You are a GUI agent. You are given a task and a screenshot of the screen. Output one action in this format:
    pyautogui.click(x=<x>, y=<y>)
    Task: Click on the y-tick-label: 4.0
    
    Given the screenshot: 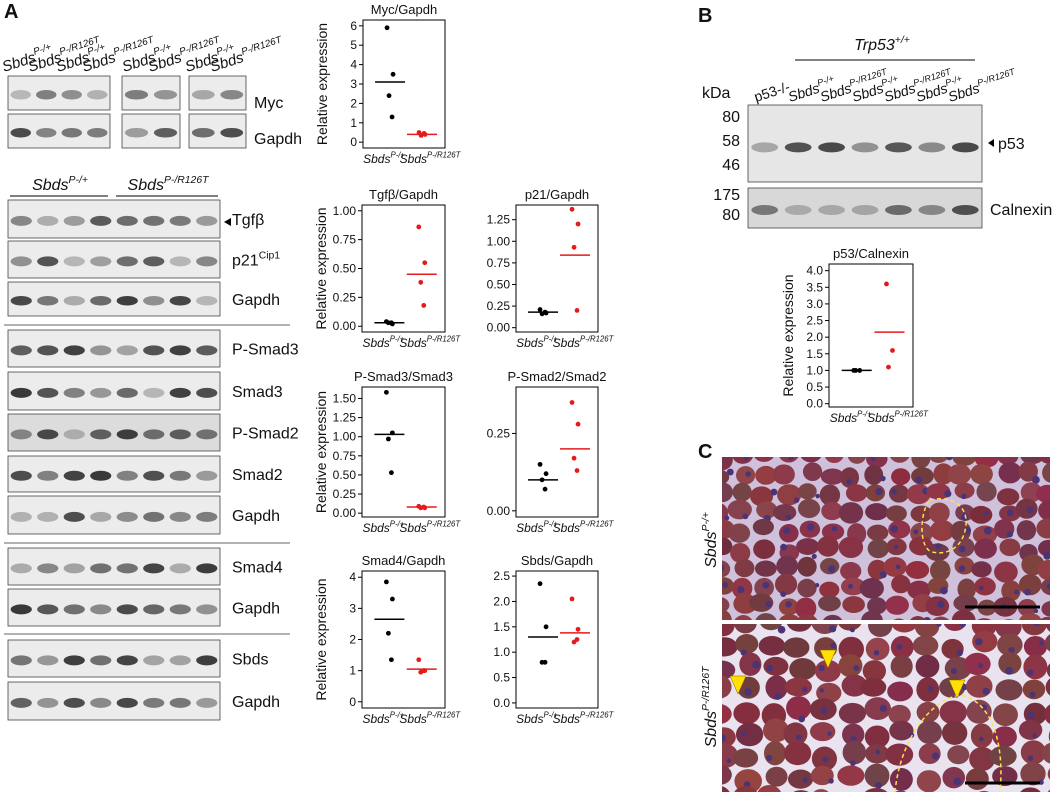 What is the action you would take?
    pyautogui.click(x=814, y=271)
    